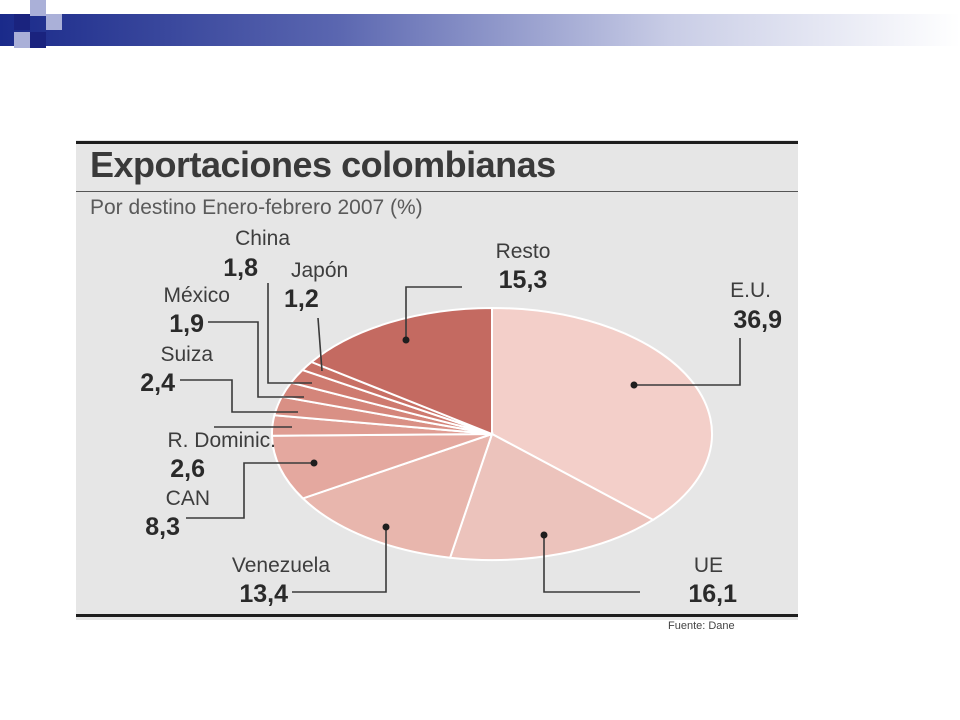  I want to click on slice-value-suiza: 2,4, so click(157, 383).